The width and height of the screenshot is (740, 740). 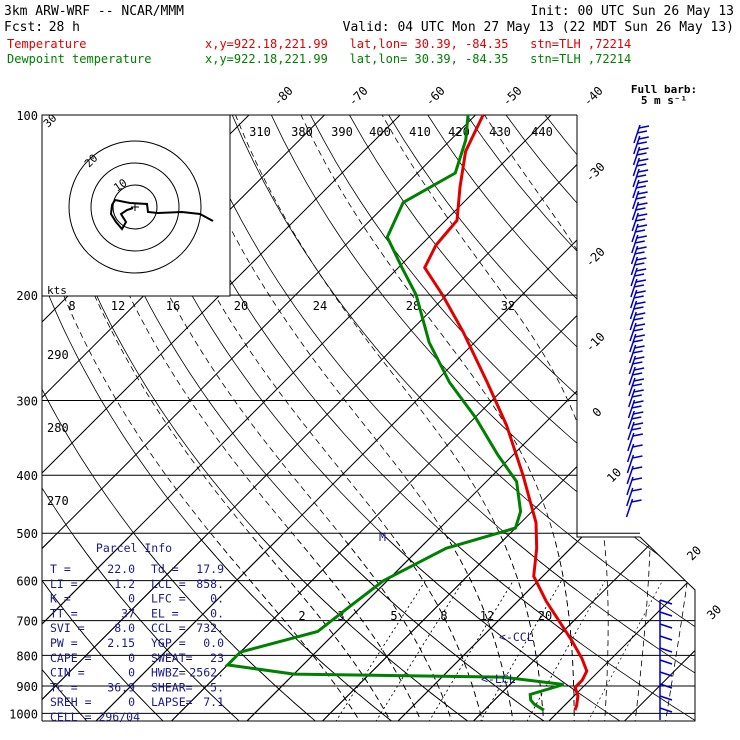 What do you see at coordinates (64, 643) in the screenshot?
I see `parcel-row-5-col-0: PW =` at bounding box center [64, 643].